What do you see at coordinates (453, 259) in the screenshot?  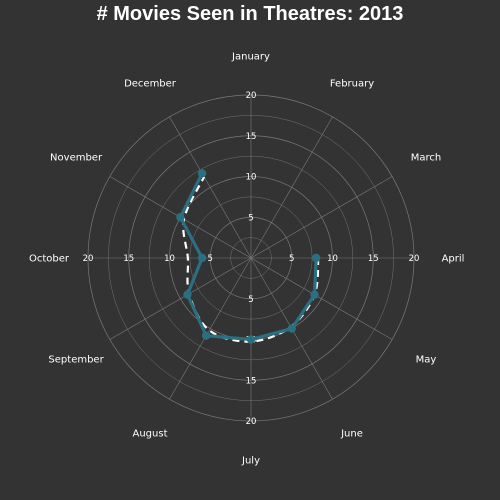 I see `month-label: April` at bounding box center [453, 259].